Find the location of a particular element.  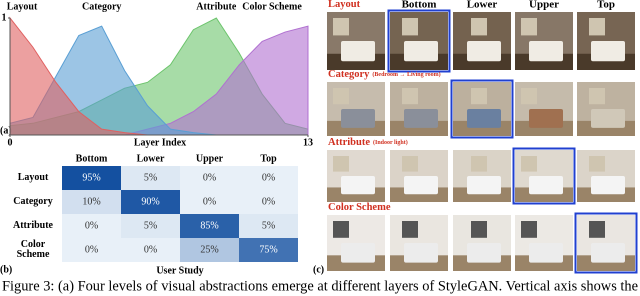

row-label-text: Color Scheme is located at coordinates (359, 207).